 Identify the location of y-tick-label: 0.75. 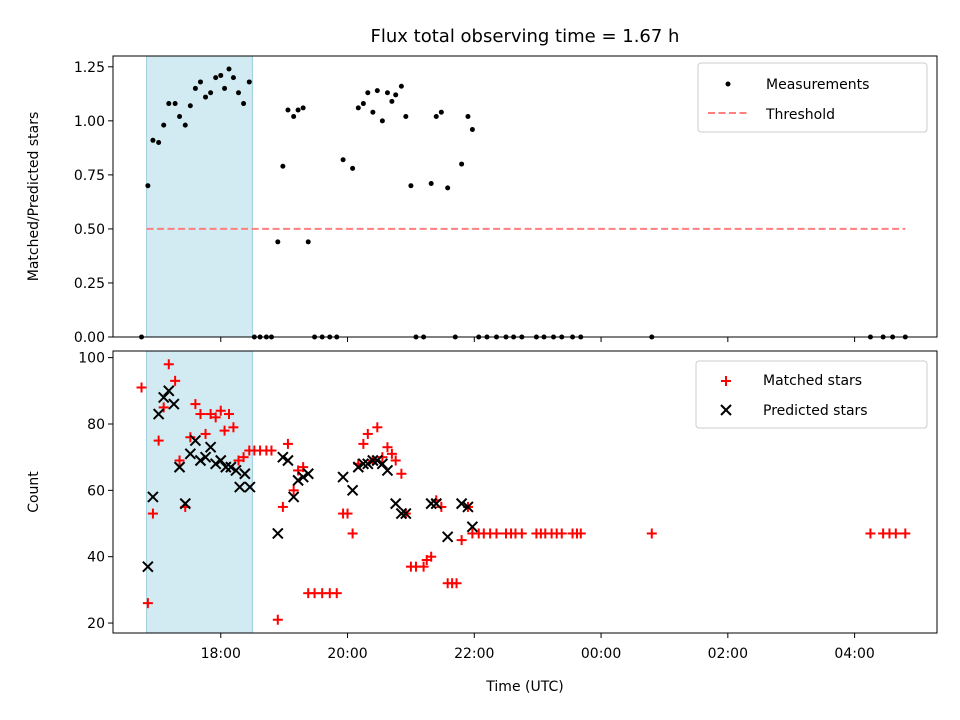
(89, 176).